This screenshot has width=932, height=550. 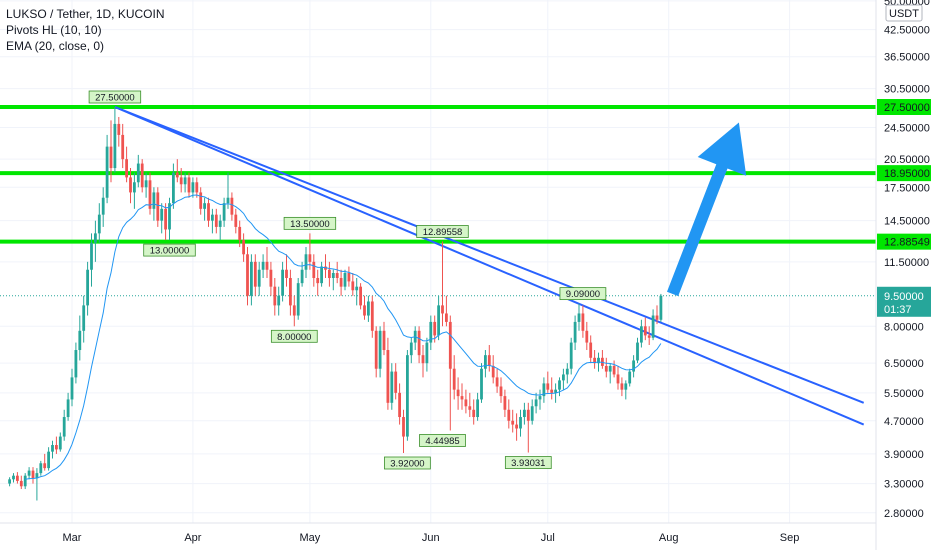 I want to click on y-tick-label: 36.50000, so click(x=907, y=58).